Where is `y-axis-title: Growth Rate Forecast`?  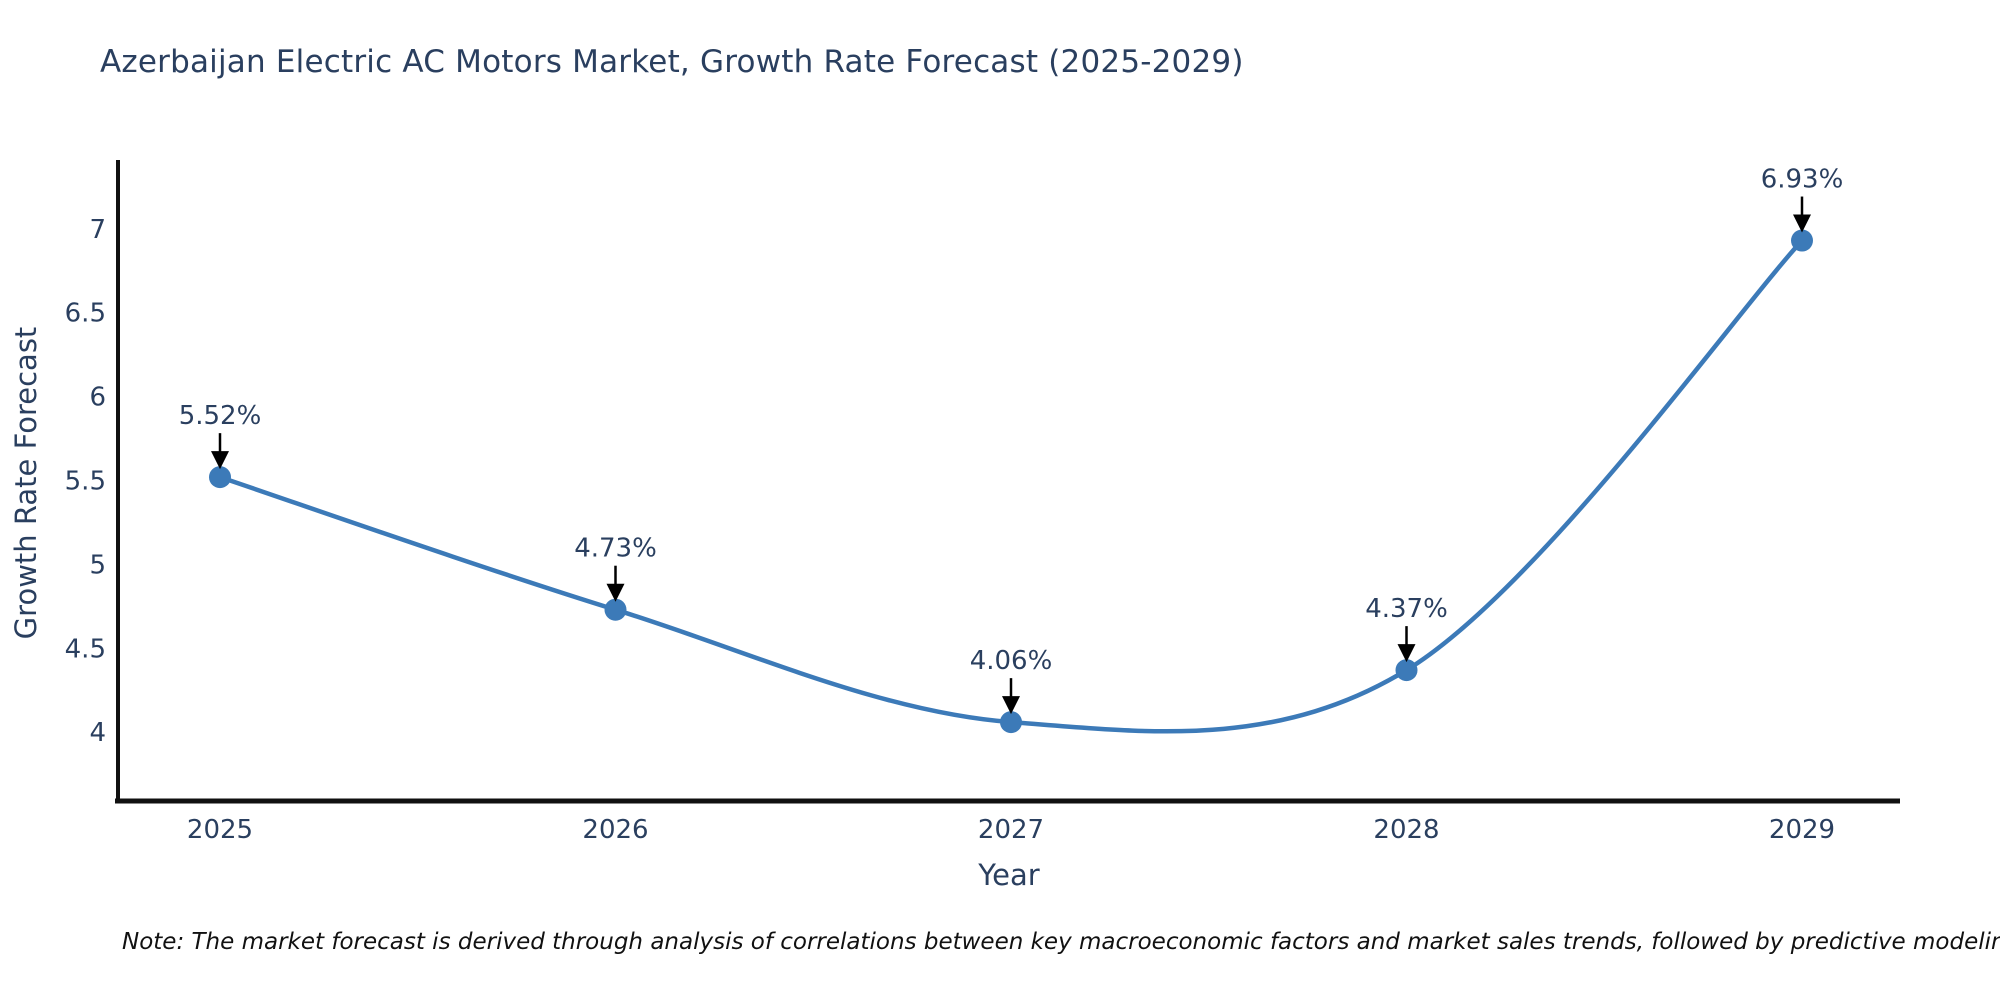
y-axis-title: Growth Rate Forecast is located at coordinates (26, 483).